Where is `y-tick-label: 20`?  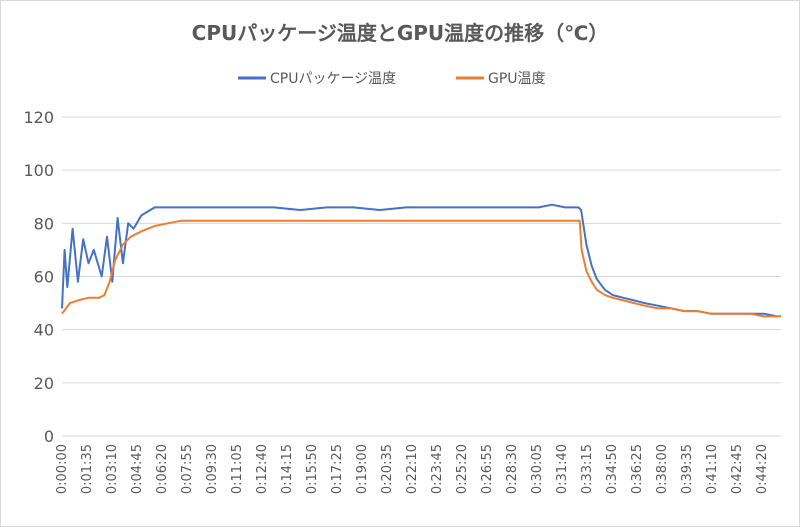 y-tick-label: 20 is located at coordinates (44, 383).